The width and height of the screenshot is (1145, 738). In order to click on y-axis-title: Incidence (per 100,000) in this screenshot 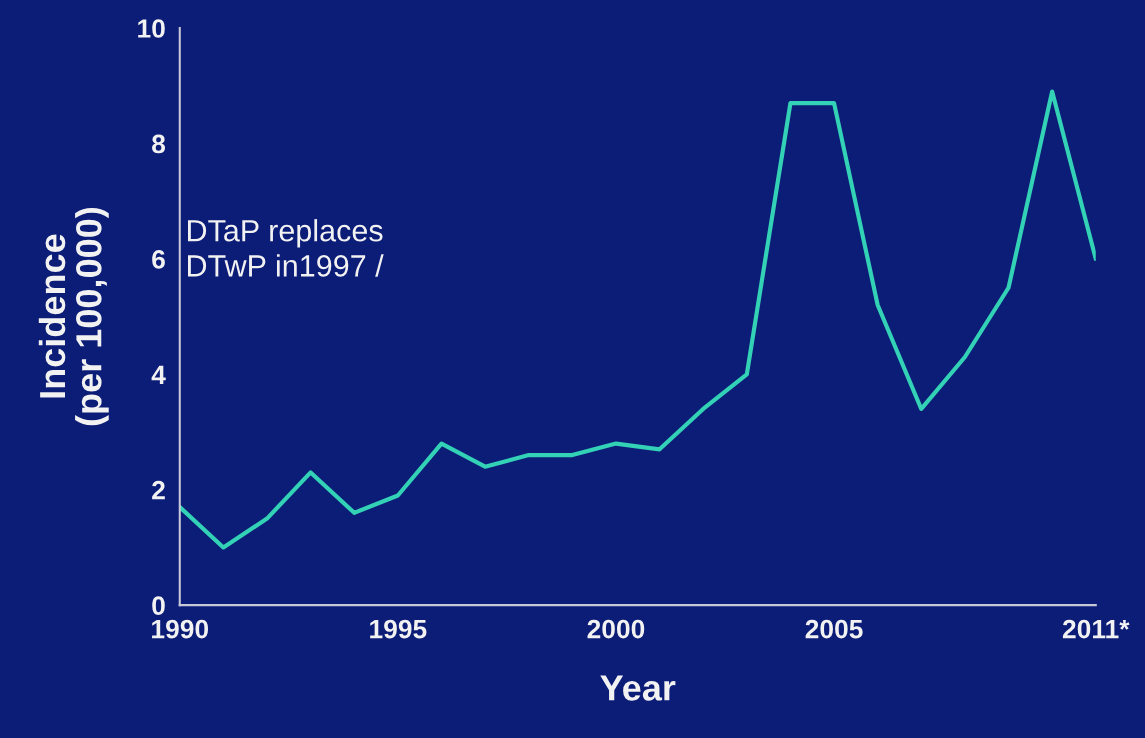, I will do `click(73, 316)`.